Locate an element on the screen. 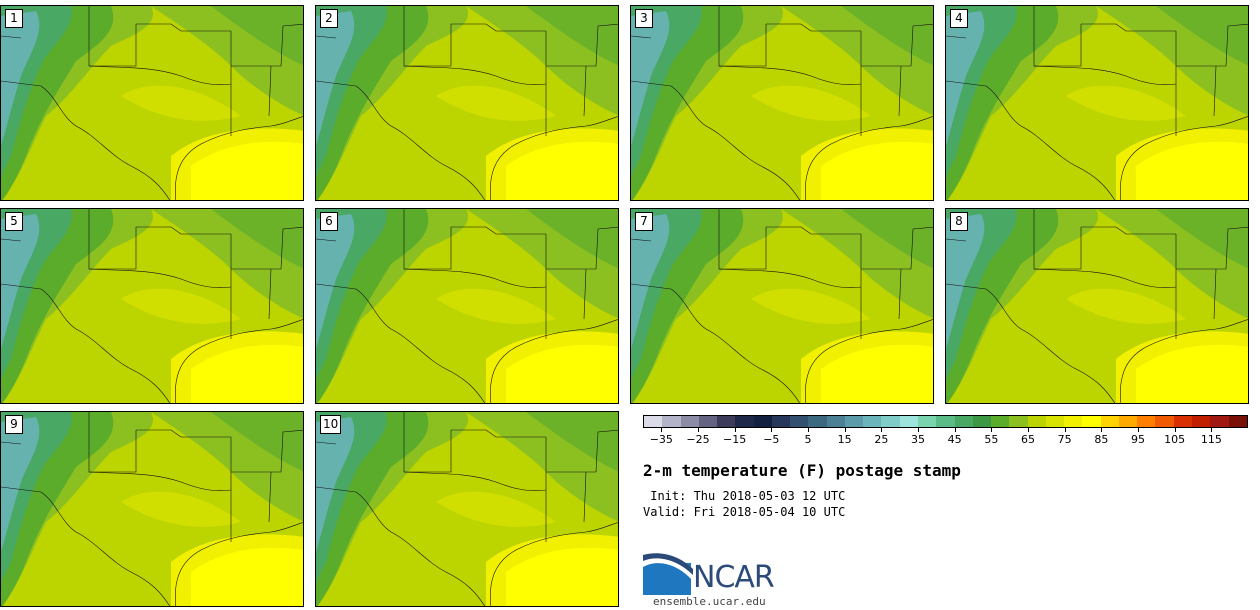 The width and height of the screenshot is (1260, 610). ncar-logo-text: NCAR is located at coordinates (734, 577).